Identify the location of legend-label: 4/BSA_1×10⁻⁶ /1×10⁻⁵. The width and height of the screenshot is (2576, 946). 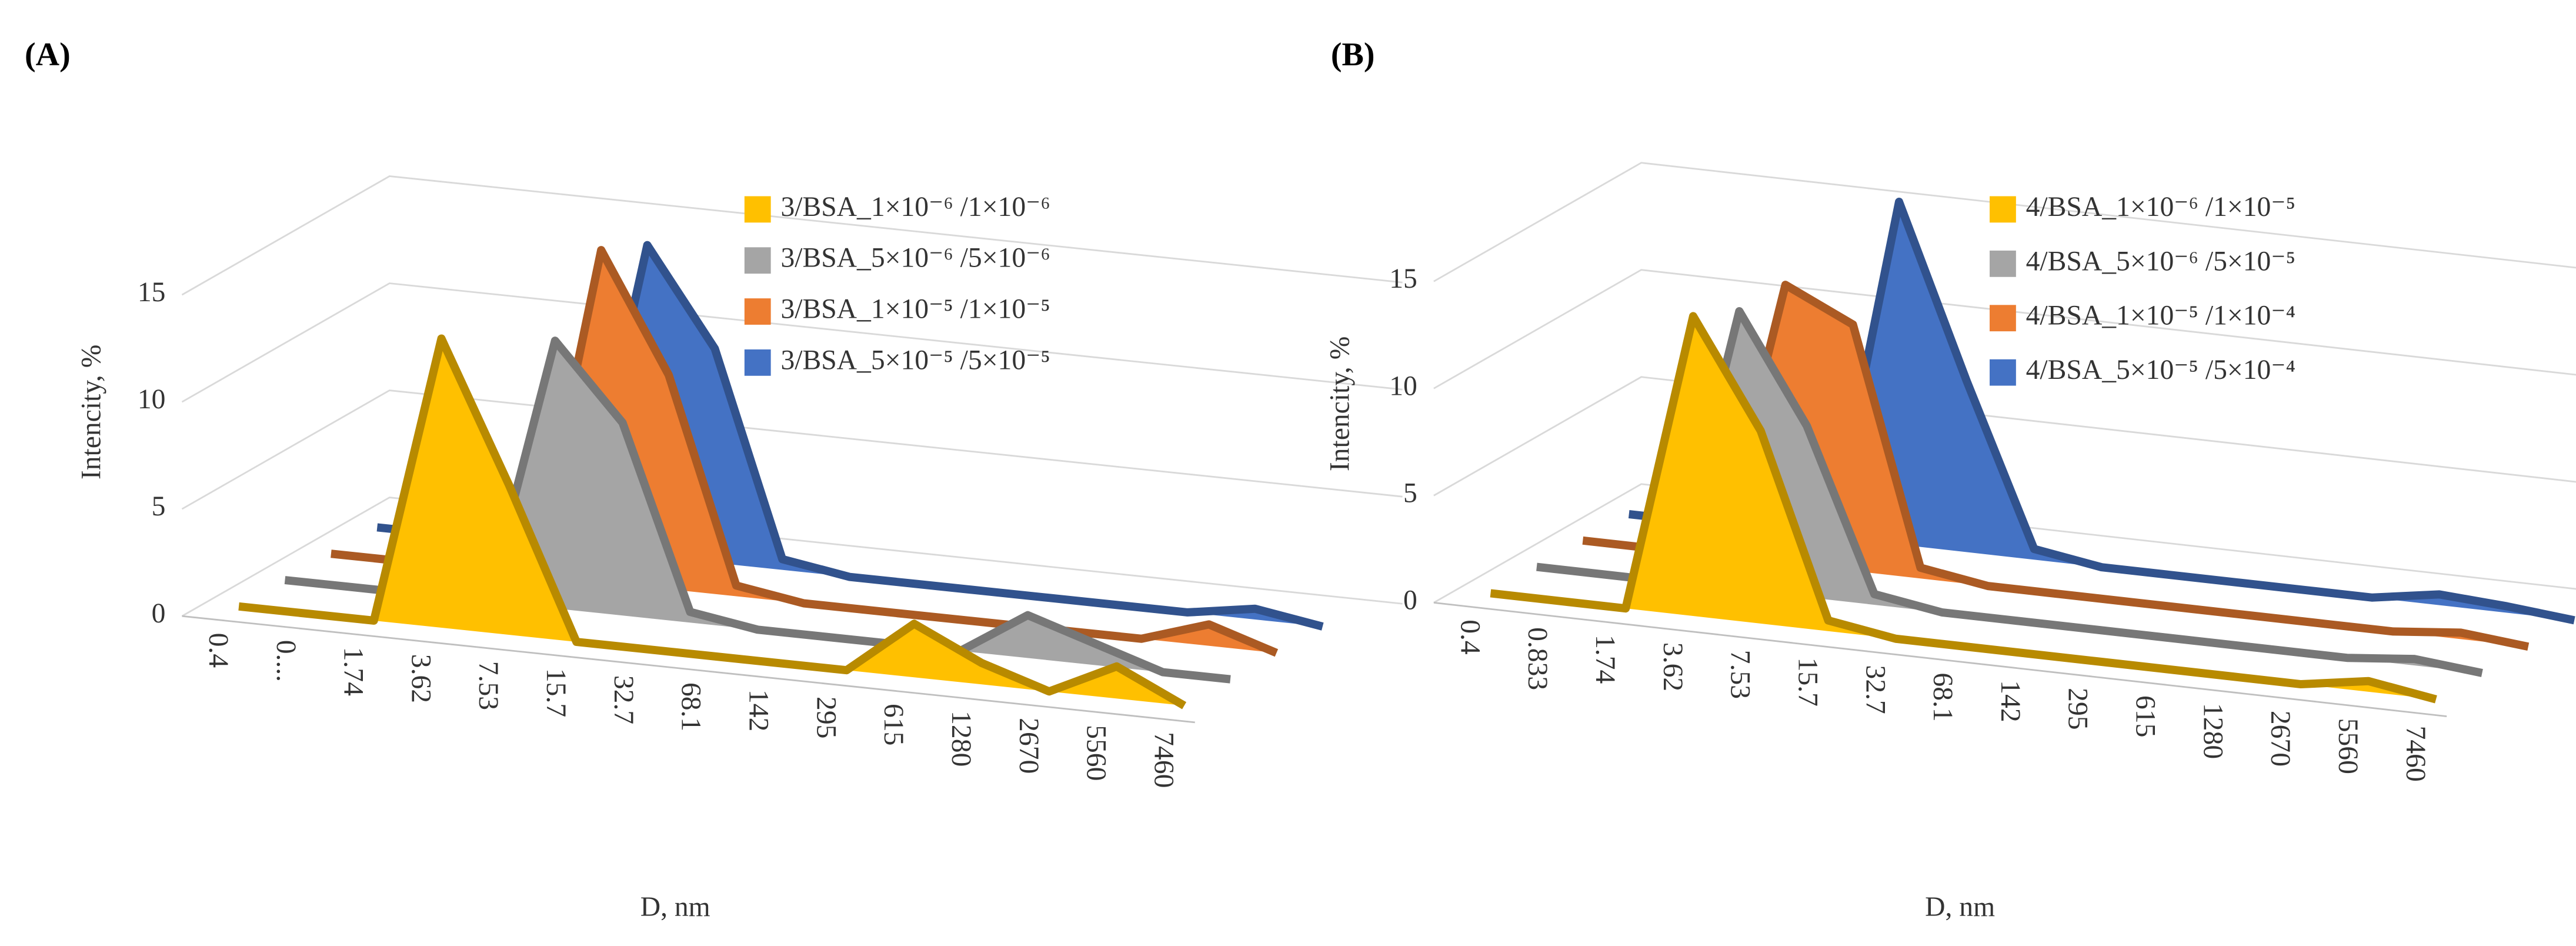
(2160, 207).